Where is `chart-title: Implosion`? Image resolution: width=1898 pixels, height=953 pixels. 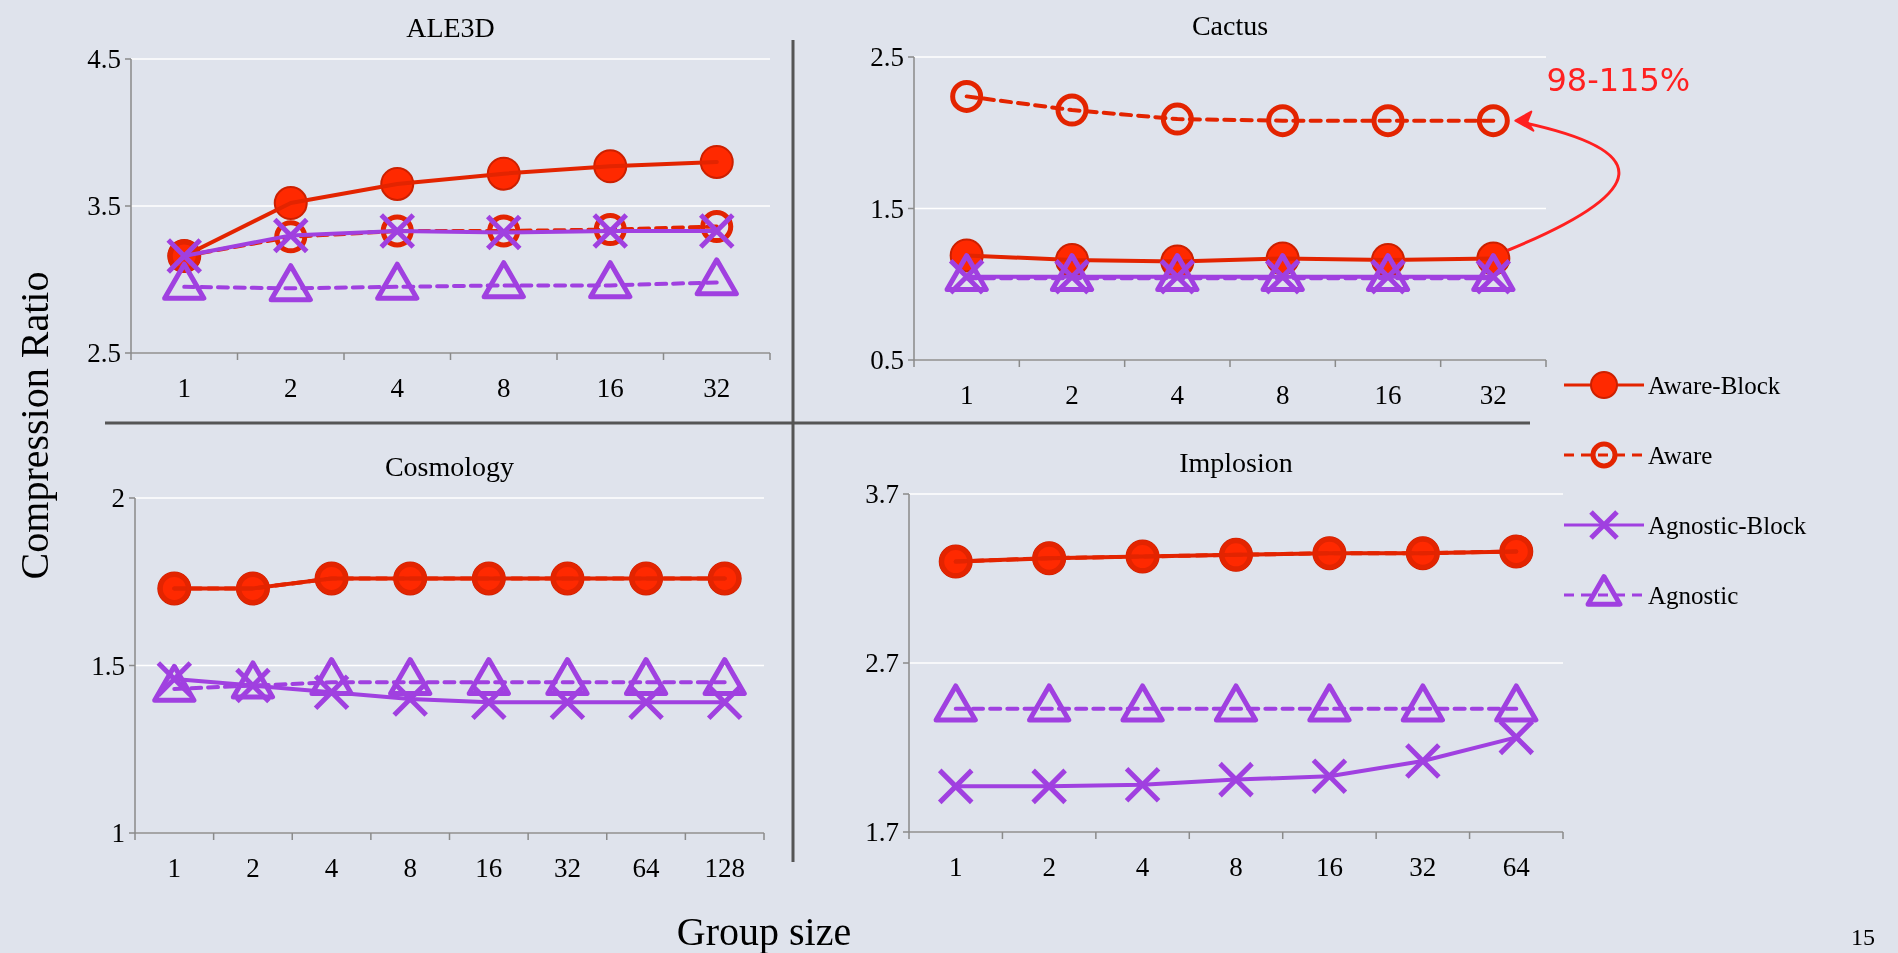
chart-title: Implosion is located at coordinates (1236, 462).